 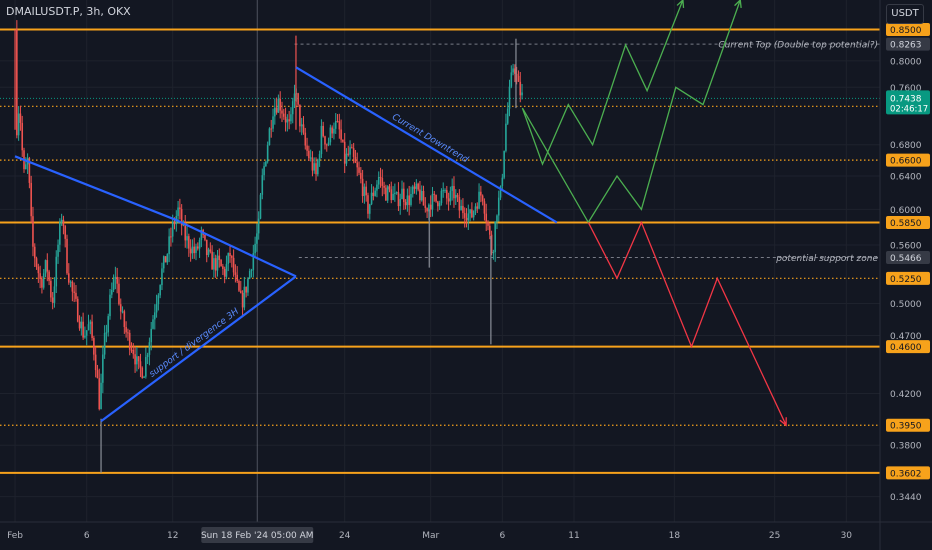 I want to click on price-level-label: 0.6600, so click(x=906, y=162).